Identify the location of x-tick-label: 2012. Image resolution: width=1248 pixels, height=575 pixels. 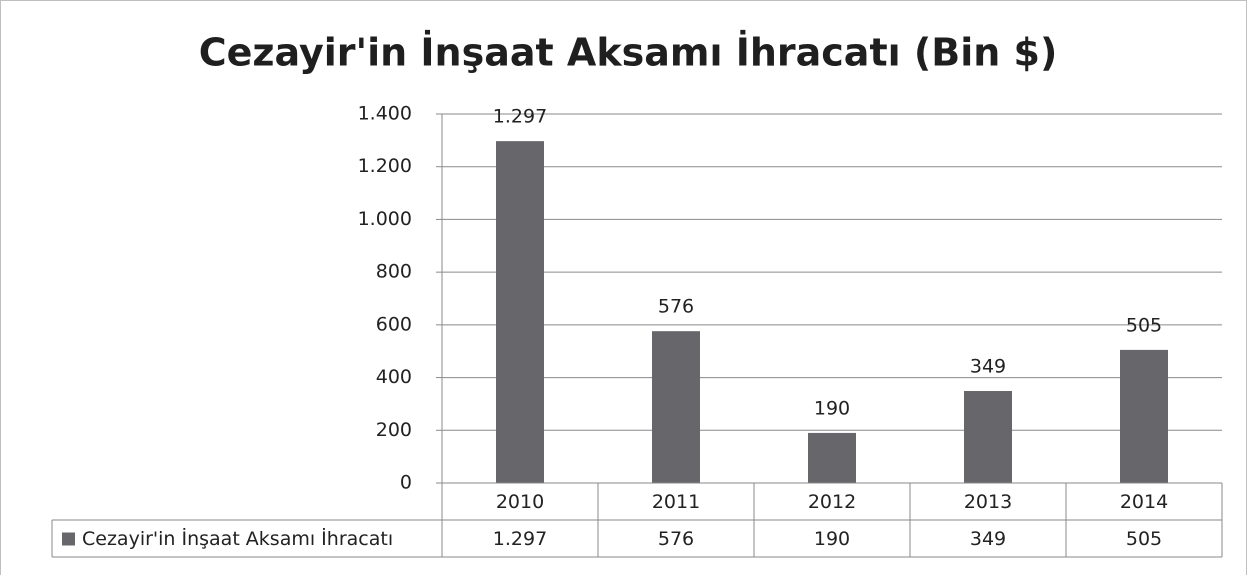
(832, 502).